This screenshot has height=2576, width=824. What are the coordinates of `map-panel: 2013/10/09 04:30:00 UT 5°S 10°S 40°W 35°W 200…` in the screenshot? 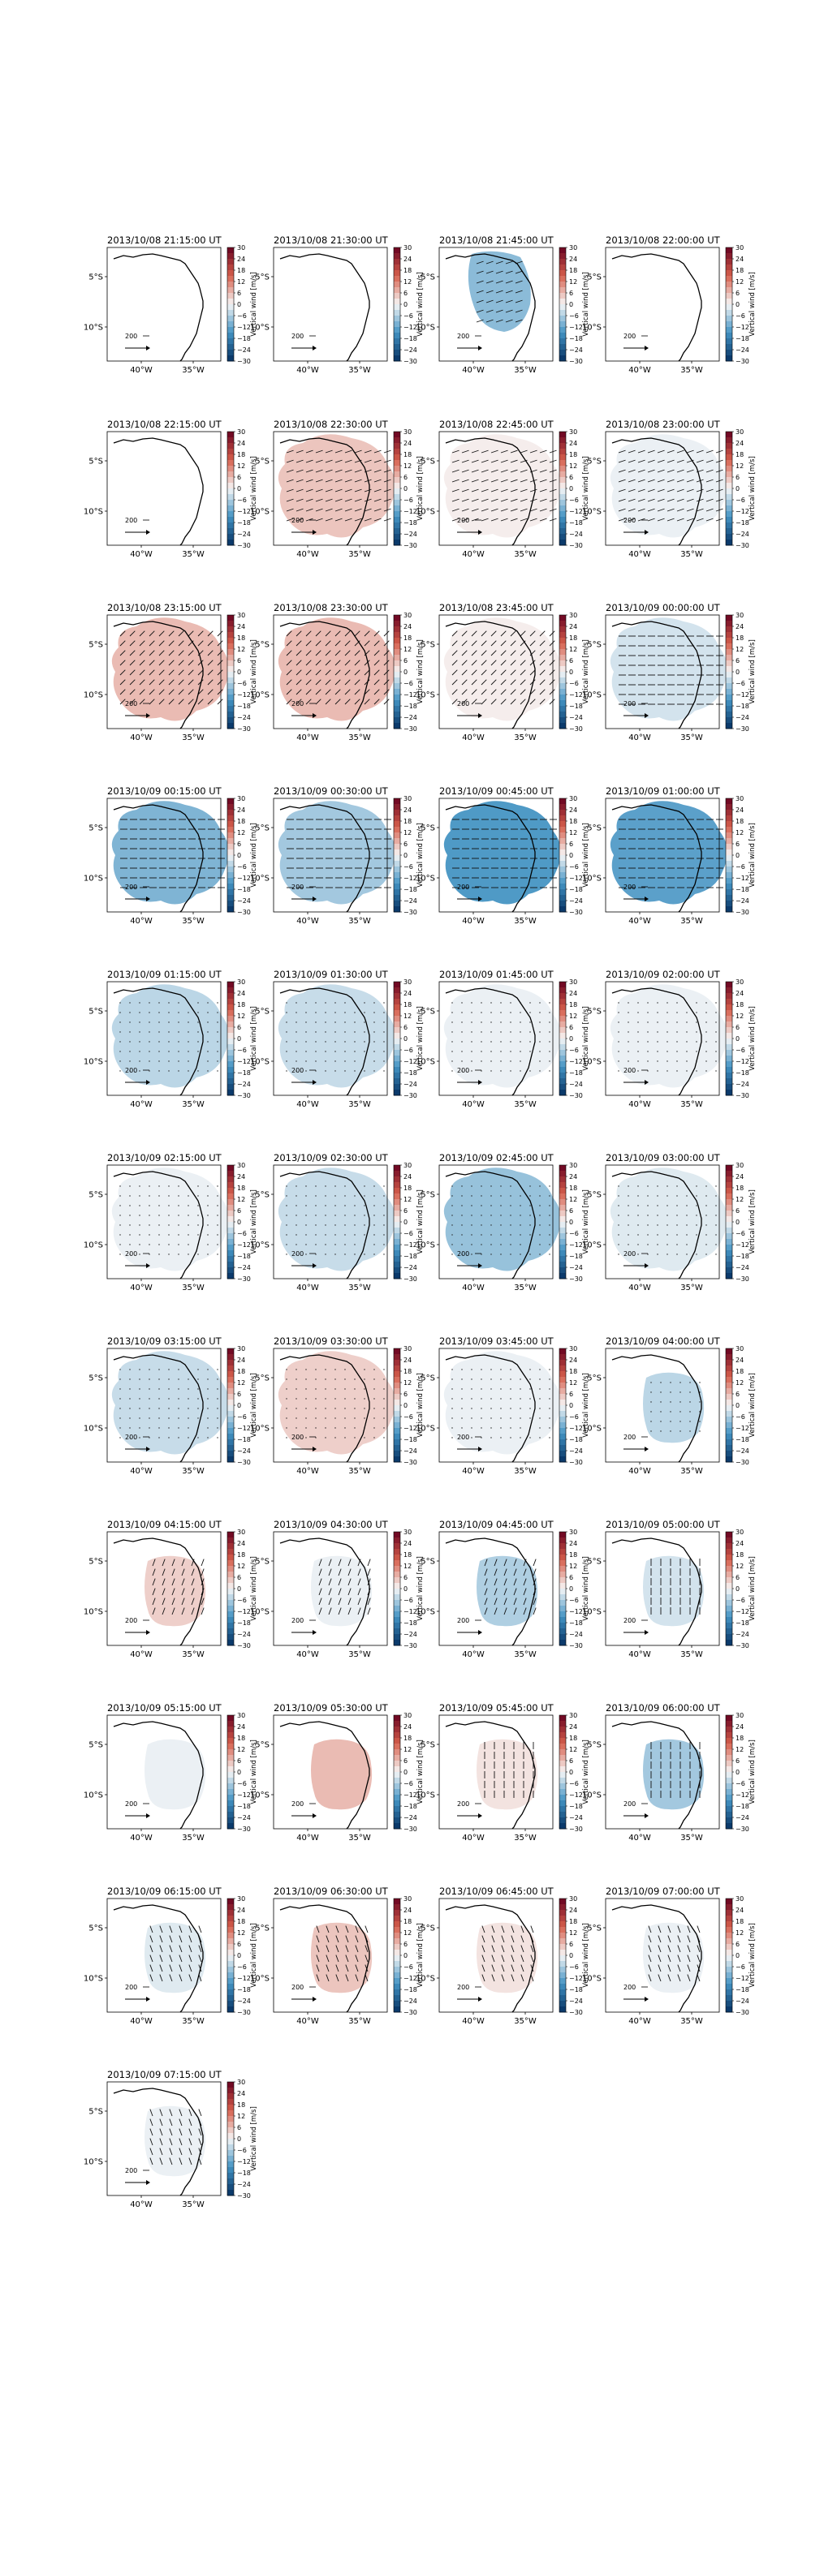 It's located at (345, 1603).